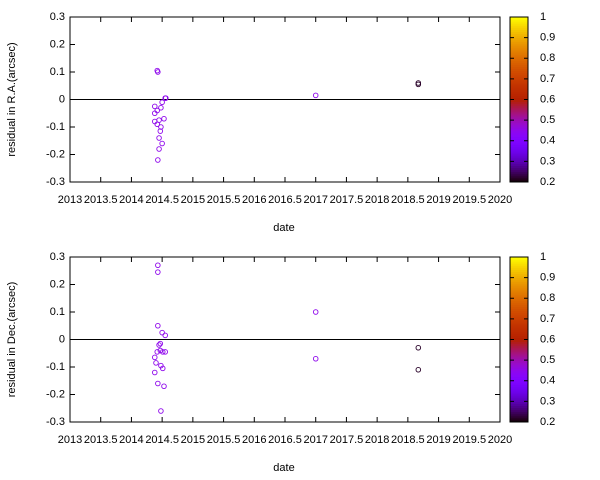 The height and width of the screenshot is (480, 600). Describe the element at coordinates (347, 440) in the screenshot. I see `x-tick-label: 2017.5` at that location.